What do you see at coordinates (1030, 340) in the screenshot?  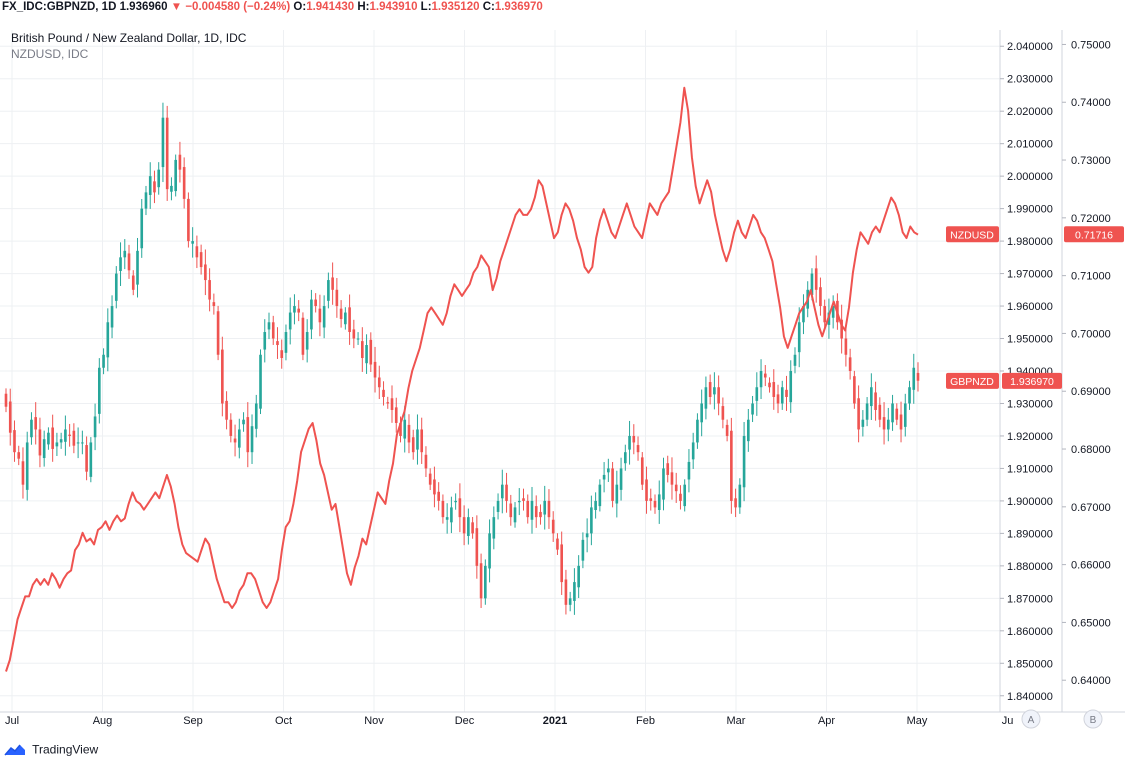 I see `y-tick-a-label: 1.950000` at bounding box center [1030, 340].